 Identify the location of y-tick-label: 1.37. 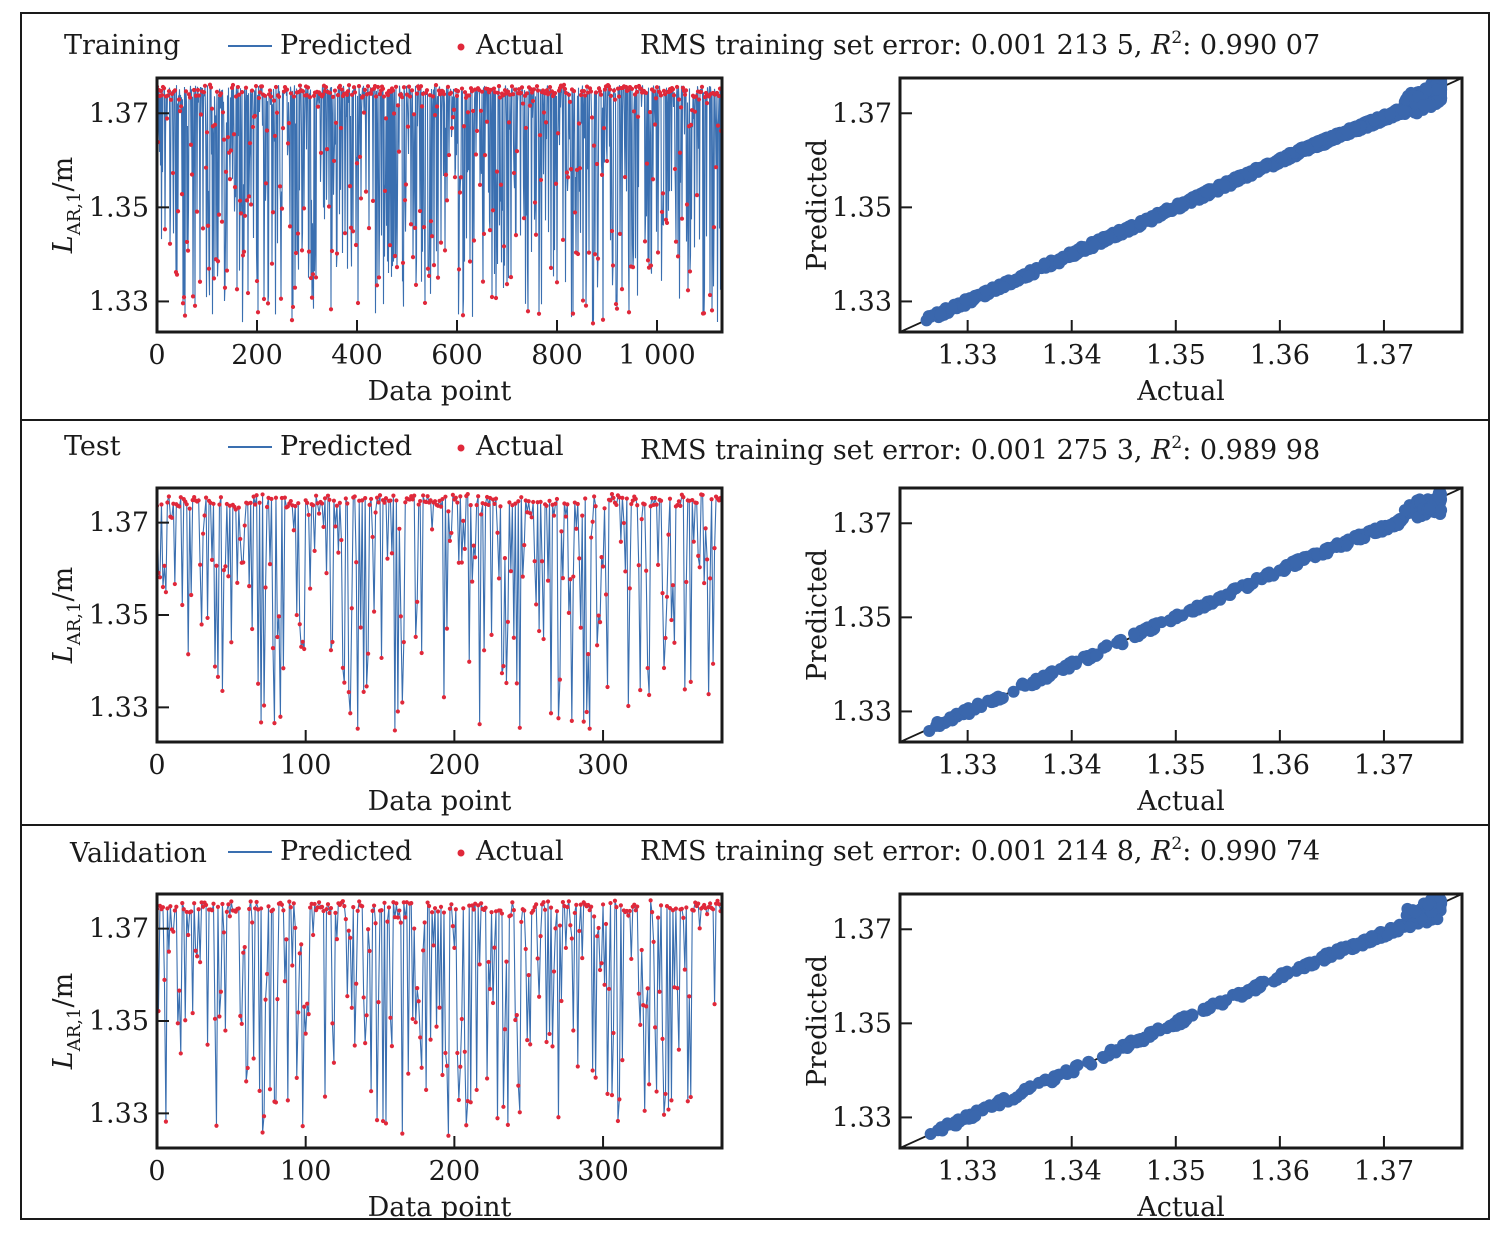
(119, 929).